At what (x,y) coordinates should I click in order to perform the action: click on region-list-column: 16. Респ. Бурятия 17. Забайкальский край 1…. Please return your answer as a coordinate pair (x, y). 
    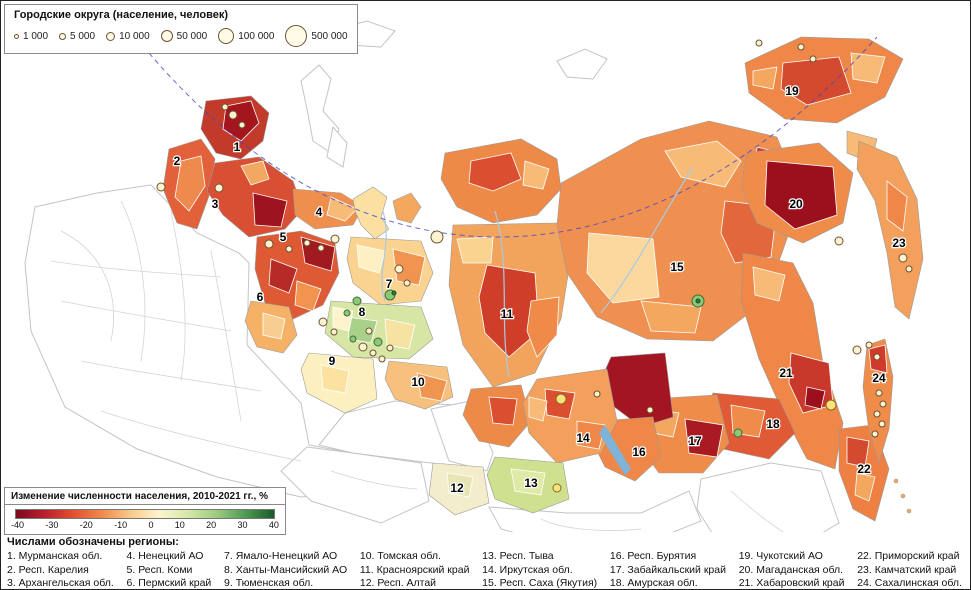
    Looking at the image, I should click on (667, 569).